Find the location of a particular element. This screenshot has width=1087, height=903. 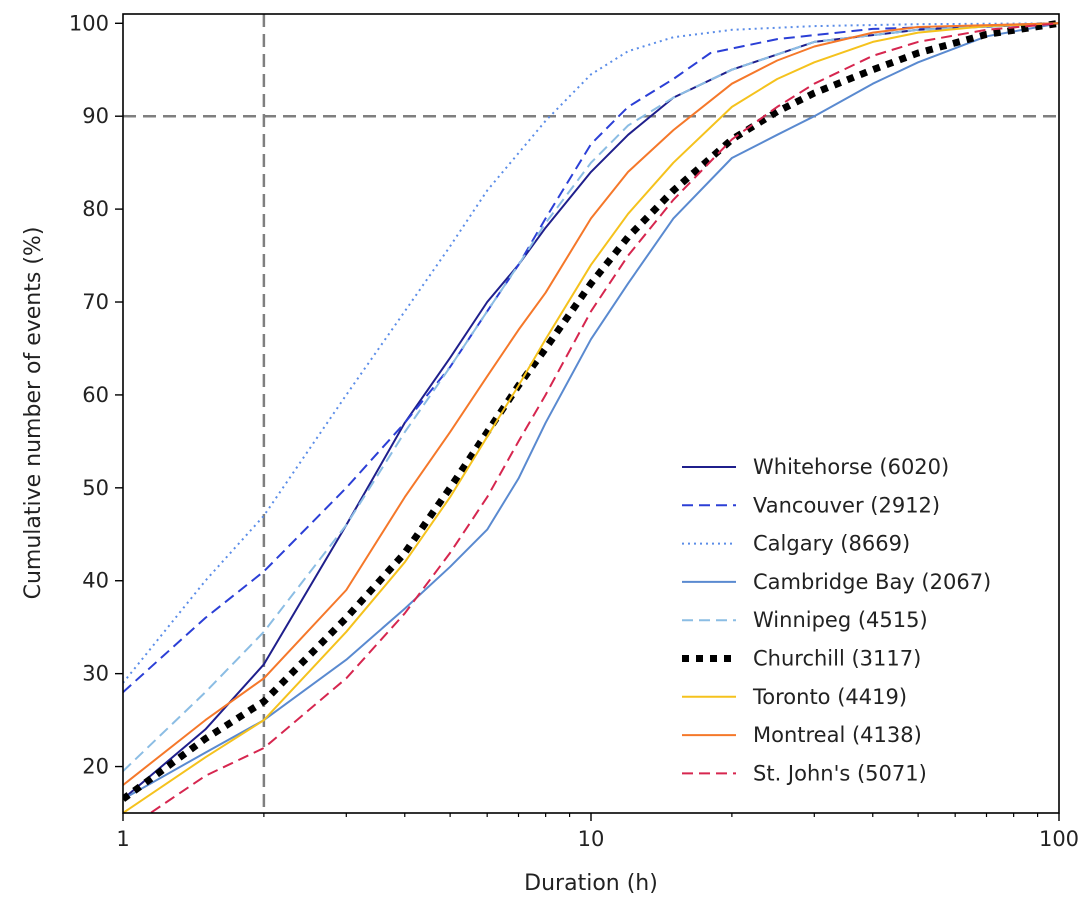

legend-label: Churchill (3117) is located at coordinates (837, 659).